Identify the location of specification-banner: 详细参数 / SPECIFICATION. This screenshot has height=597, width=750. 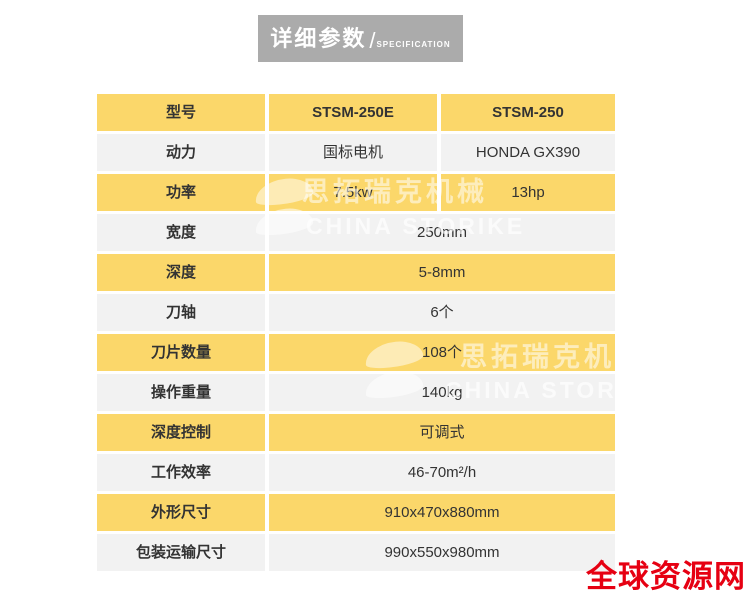
(360, 38).